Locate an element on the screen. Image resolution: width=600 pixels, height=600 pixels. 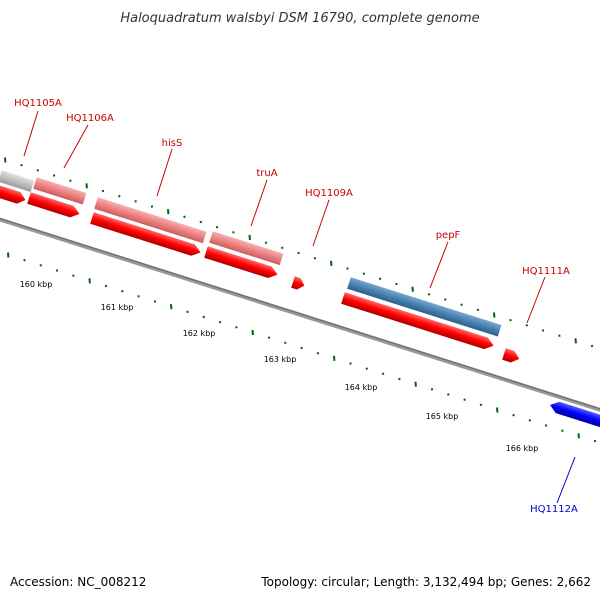
cds-hq1106a is located at coordinates (54, 205).